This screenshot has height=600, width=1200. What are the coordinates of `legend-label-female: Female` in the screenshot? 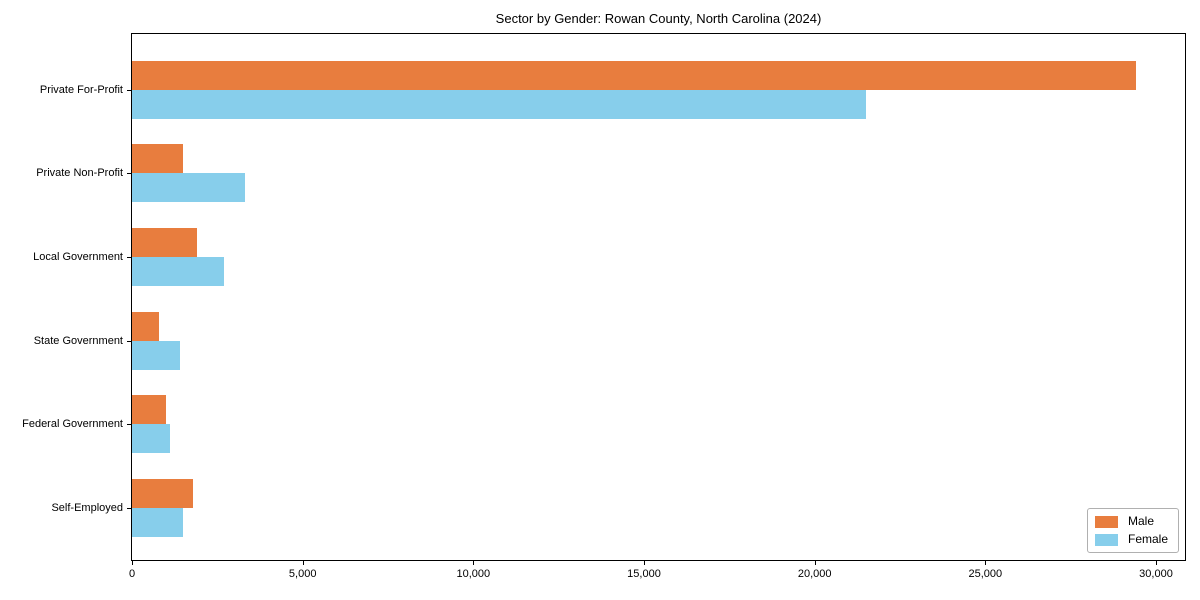 It's located at (1147, 539).